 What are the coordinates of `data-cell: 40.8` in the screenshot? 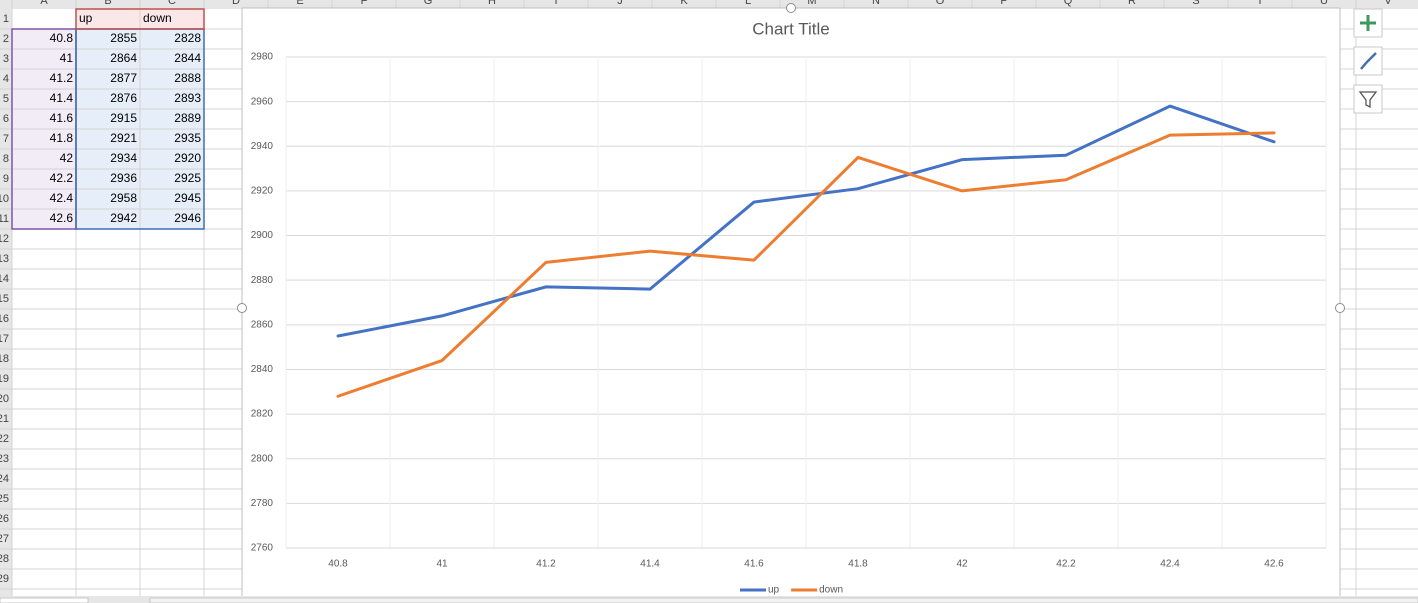 It's located at (62, 38).